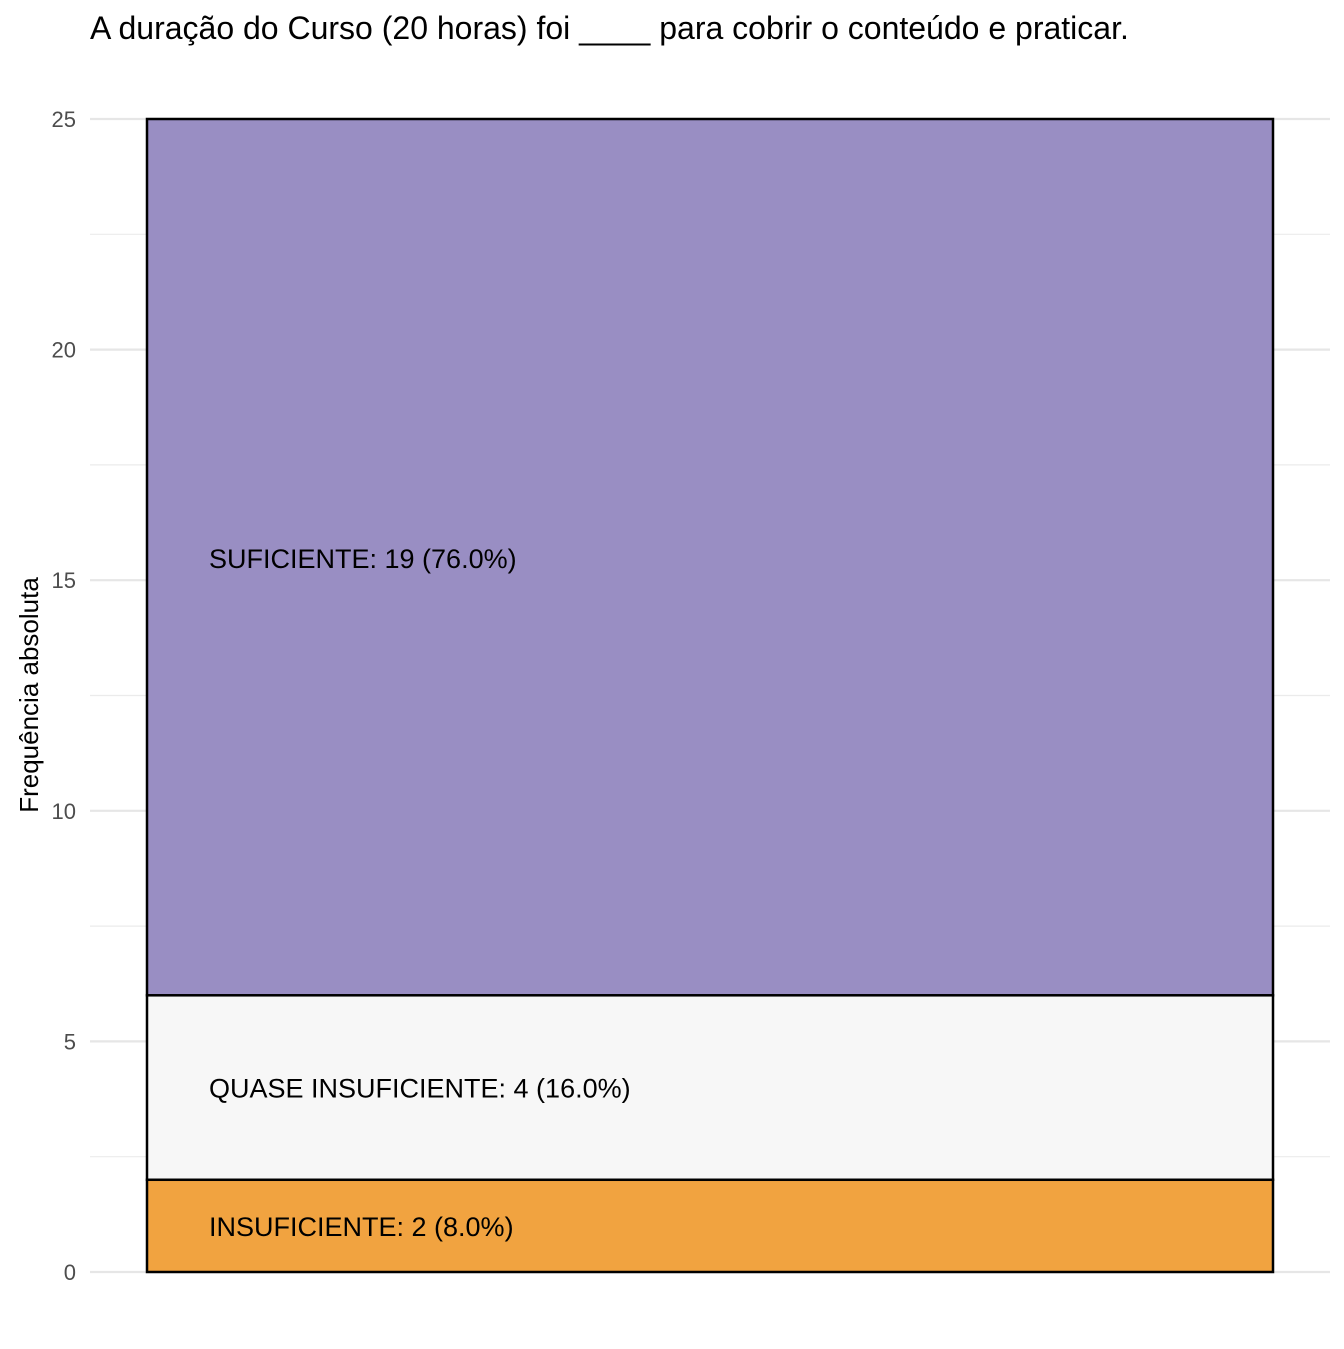 The width and height of the screenshot is (1344, 1349). What do you see at coordinates (70, 1041) in the screenshot?
I see `y-tick-label: 5` at bounding box center [70, 1041].